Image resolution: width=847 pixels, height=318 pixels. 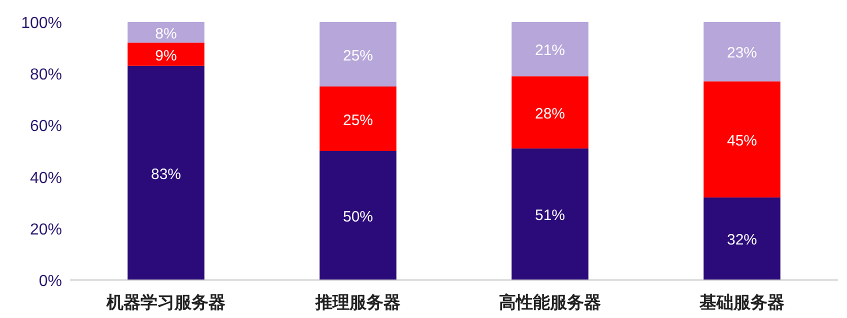 What do you see at coordinates (357, 302) in the screenshot?
I see `x-tick-label: 推理服务器` at bounding box center [357, 302].